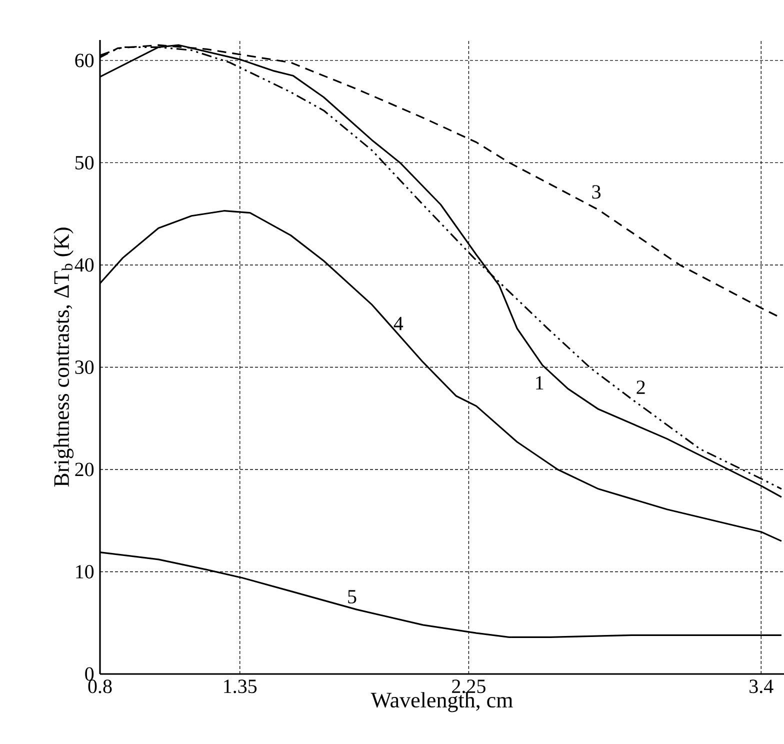  I want to click on x-tick-label: 2.25, so click(469, 687).